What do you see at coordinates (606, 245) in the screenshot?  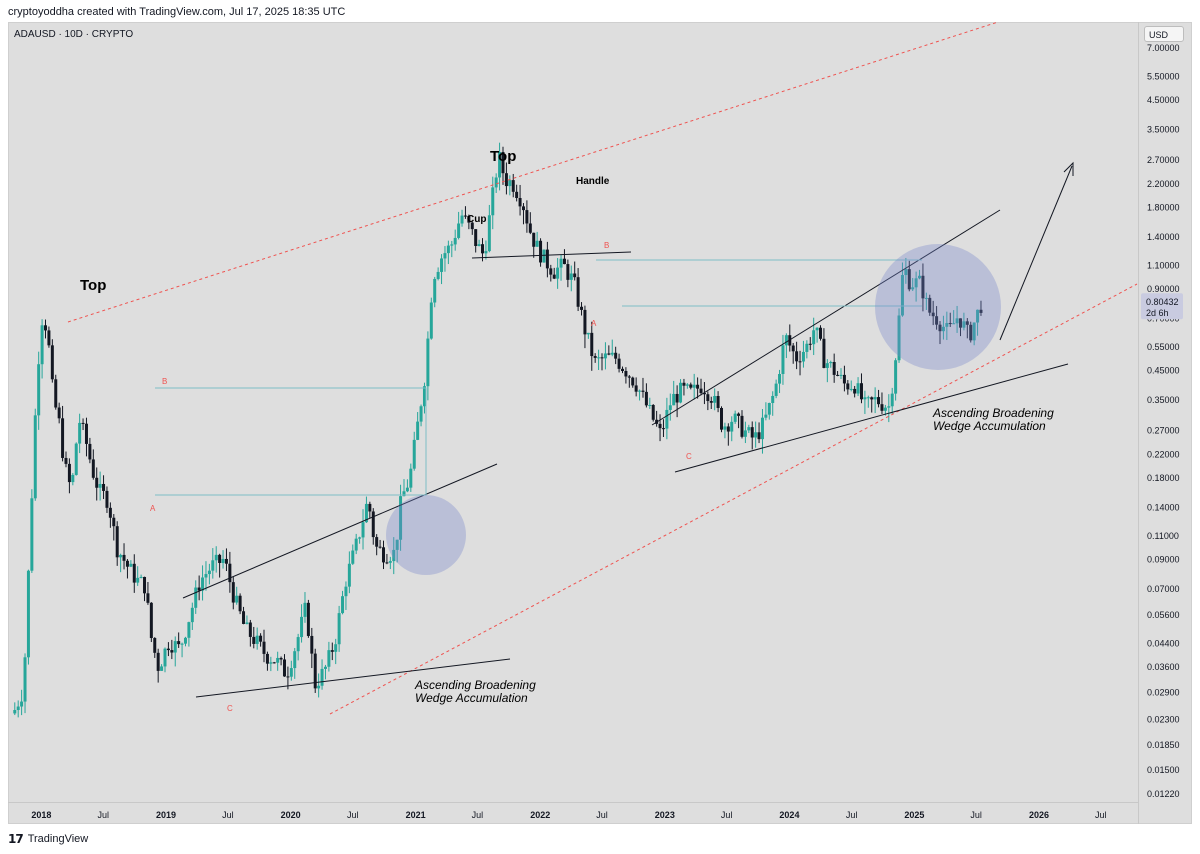 I see `wave-label: B` at bounding box center [606, 245].